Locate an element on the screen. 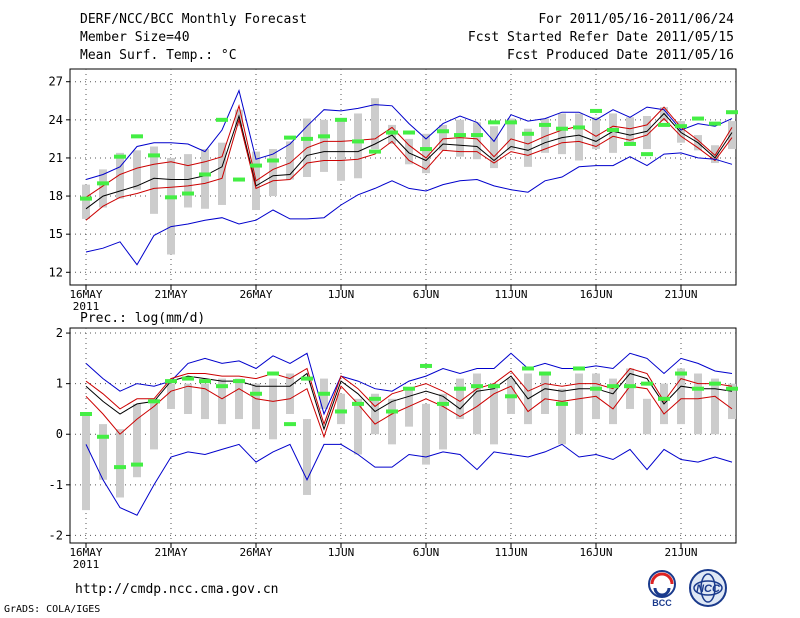  1-series-lower is located at coordinates (409, 412).